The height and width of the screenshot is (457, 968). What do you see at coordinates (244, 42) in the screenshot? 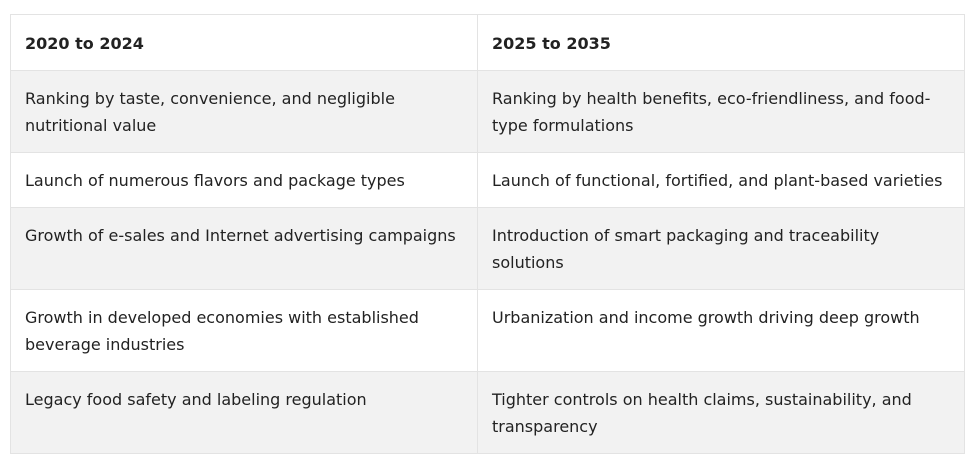
I see `header-period-2020-2024: 2020 to 2024` at bounding box center [244, 42].